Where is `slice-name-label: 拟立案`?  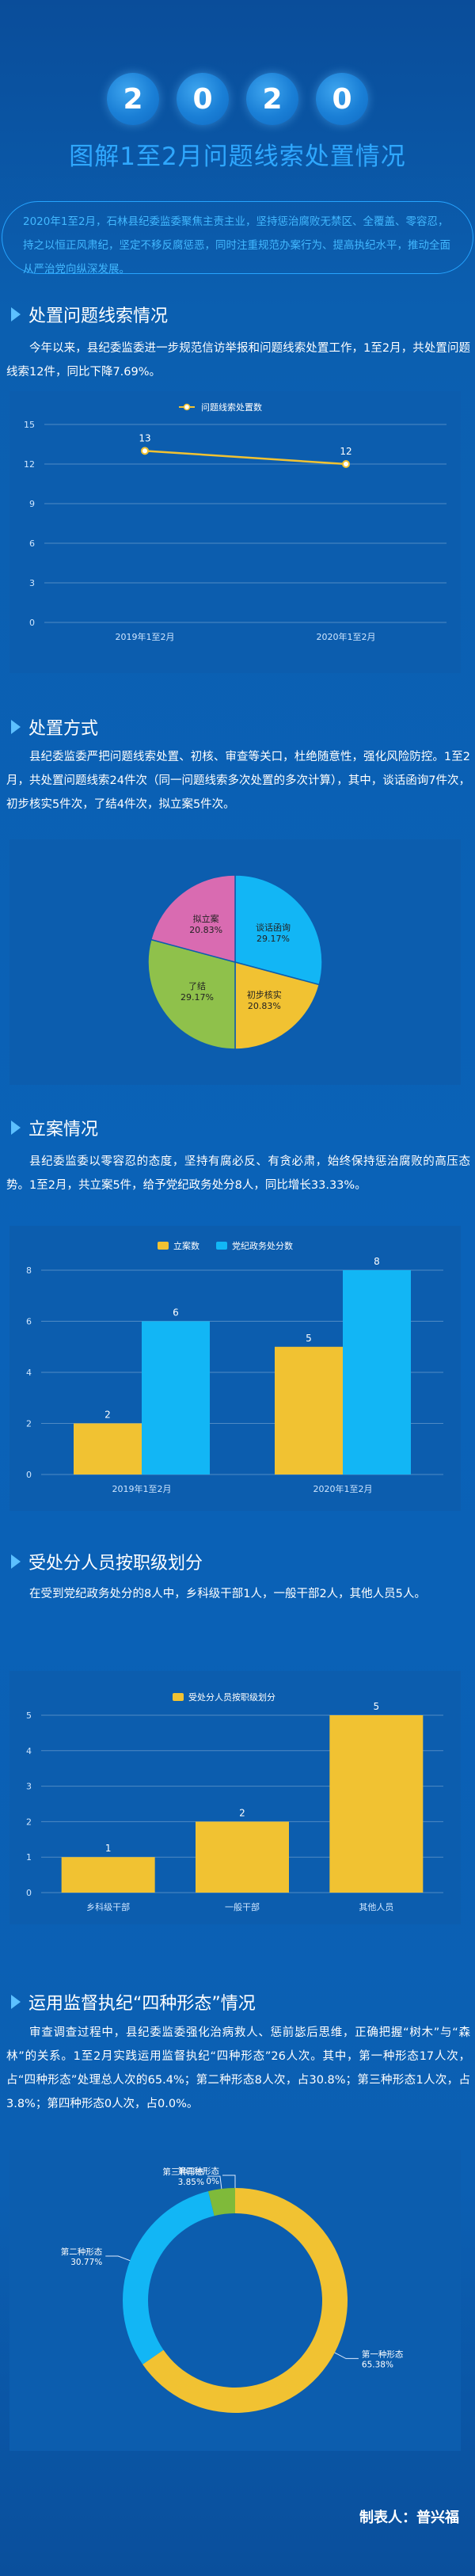 slice-name-label: 拟立案 is located at coordinates (206, 918).